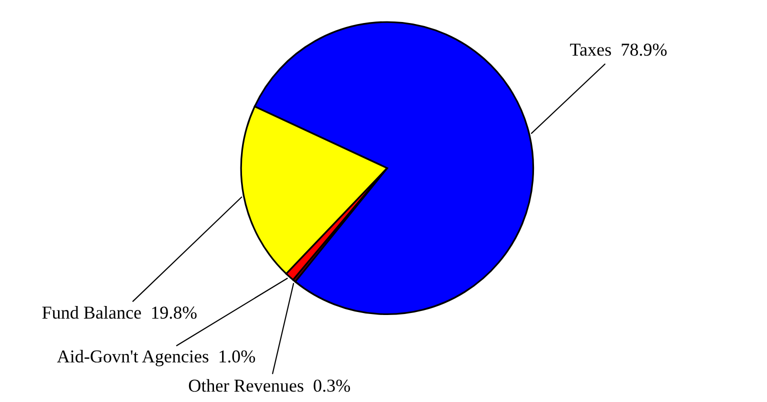 This screenshot has width=767, height=402. I want to click on slice-label: Aid-Govn't Agencies 1.0%, so click(156, 358).